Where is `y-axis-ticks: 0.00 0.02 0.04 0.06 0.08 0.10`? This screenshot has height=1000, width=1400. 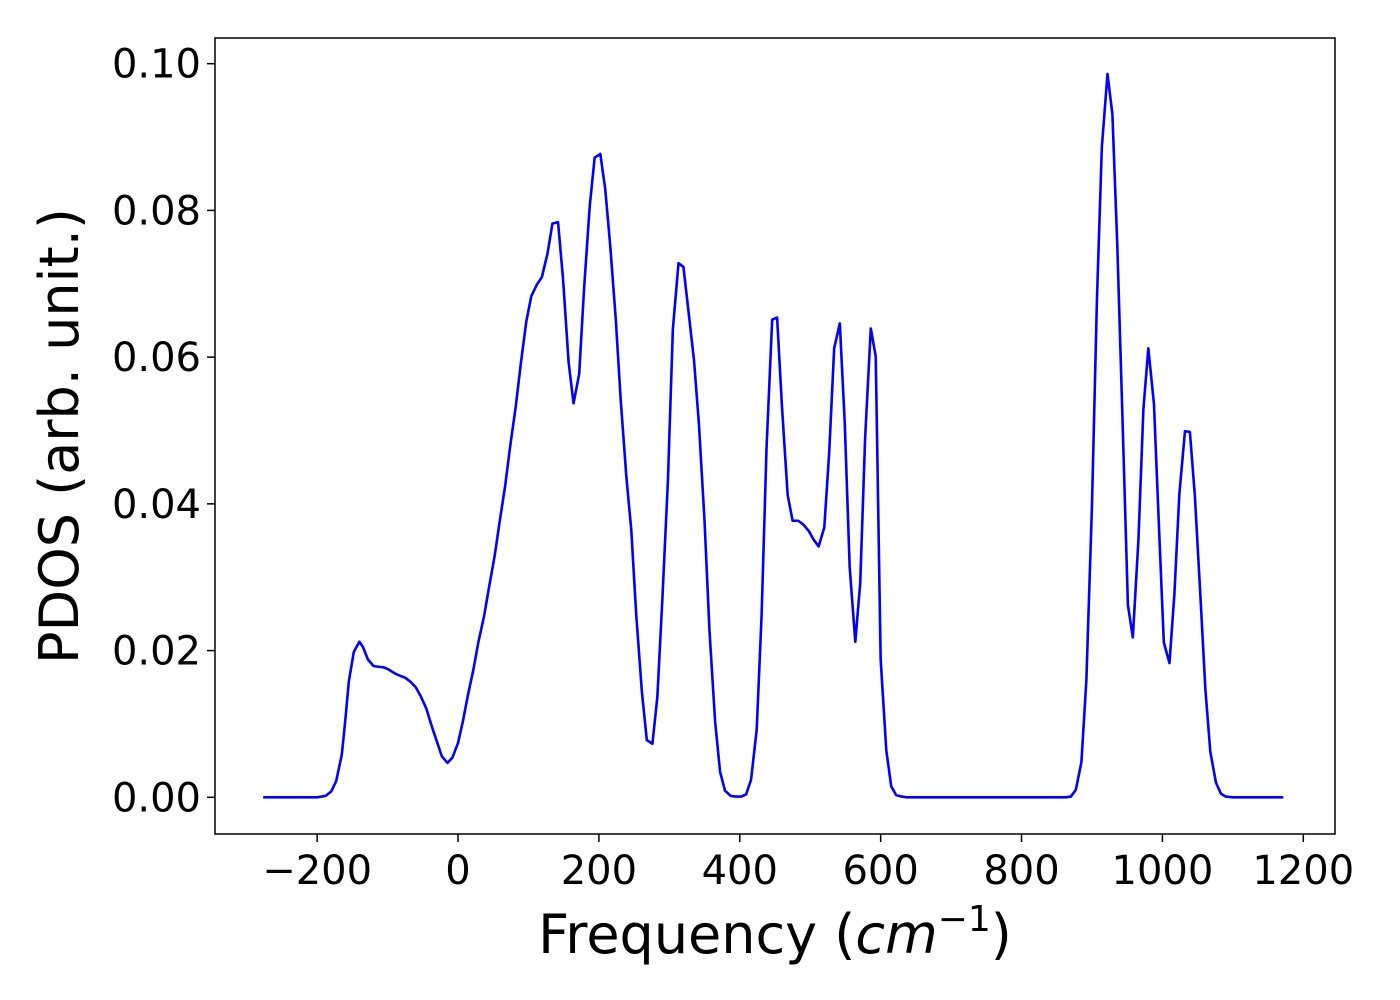
y-axis-ticks: 0.00 0.02 0.04 0.06 0.08 0.10 is located at coordinates (163, 431).